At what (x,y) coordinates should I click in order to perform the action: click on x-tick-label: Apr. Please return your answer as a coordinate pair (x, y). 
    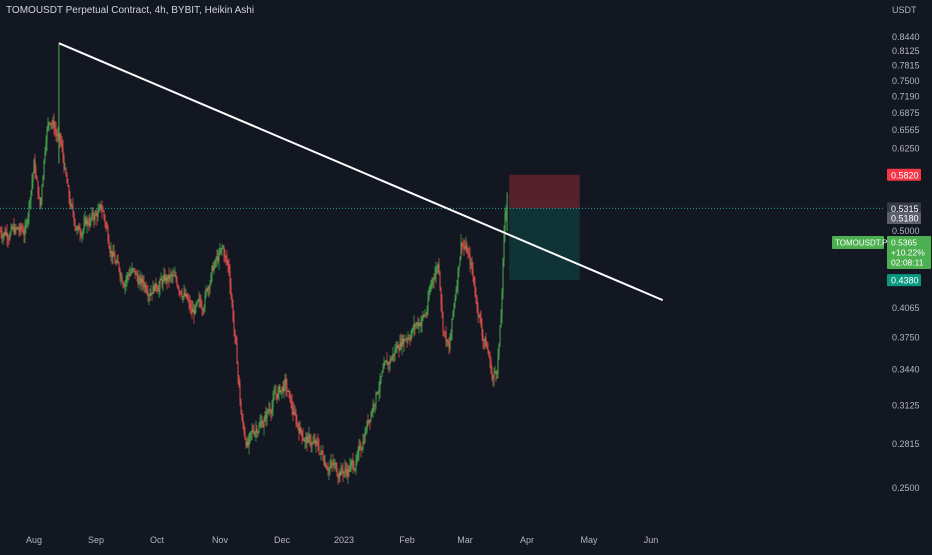
    Looking at the image, I should click on (527, 540).